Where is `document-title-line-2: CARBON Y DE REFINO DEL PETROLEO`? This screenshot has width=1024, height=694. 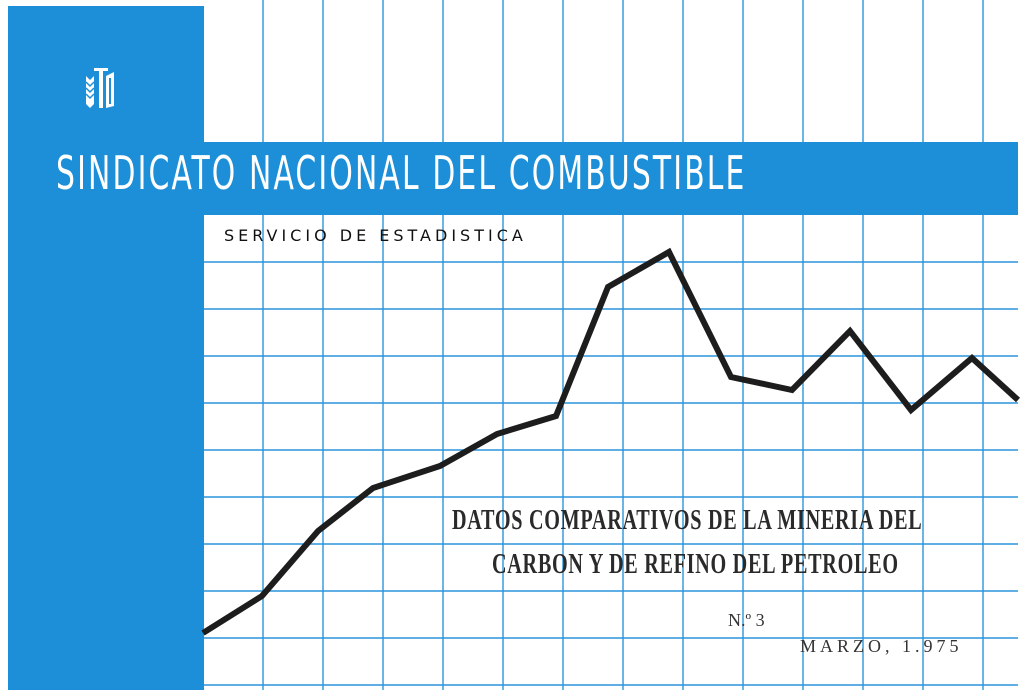
document-title-line-2: CARBON Y DE REFINO DEL PETROLEO is located at coordinates (695, 564).